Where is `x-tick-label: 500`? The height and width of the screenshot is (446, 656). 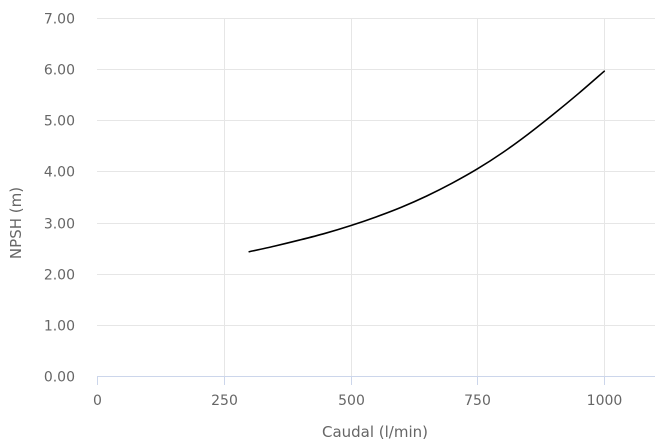
x-tick-label: 500 is located at coordinates (351, 401).